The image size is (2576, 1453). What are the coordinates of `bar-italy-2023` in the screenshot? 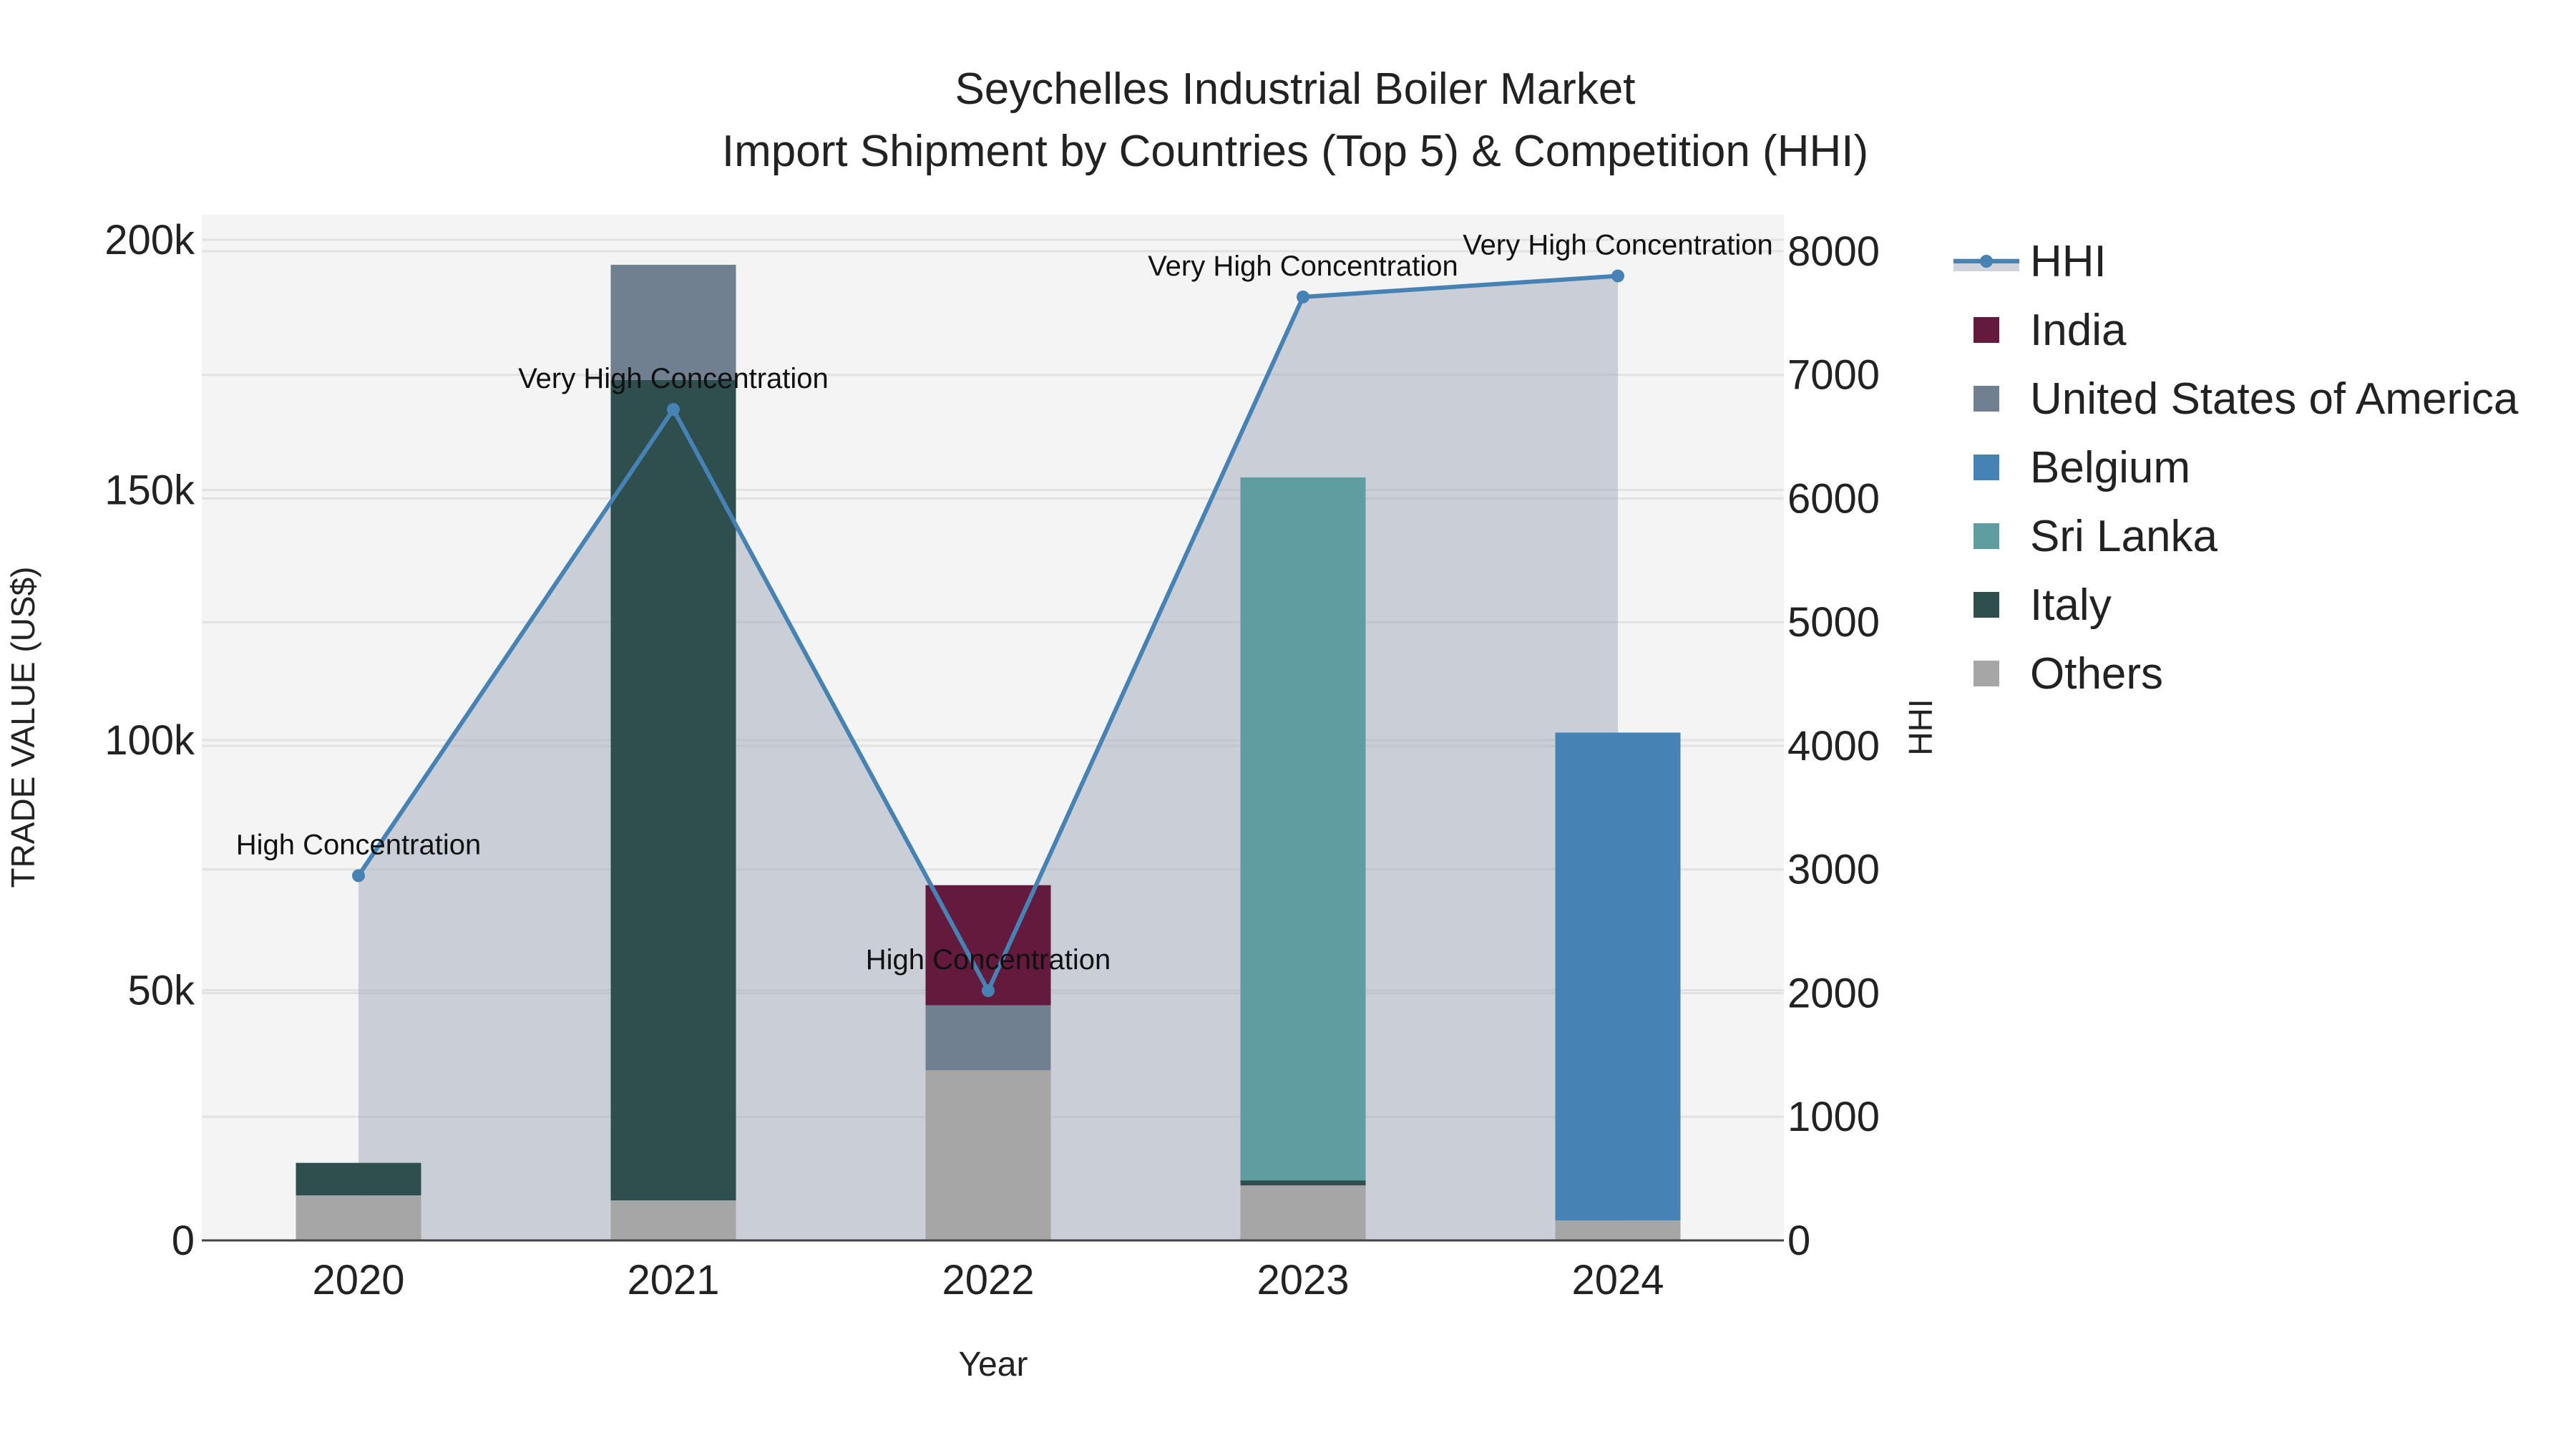 It's located at (1303, 1183).